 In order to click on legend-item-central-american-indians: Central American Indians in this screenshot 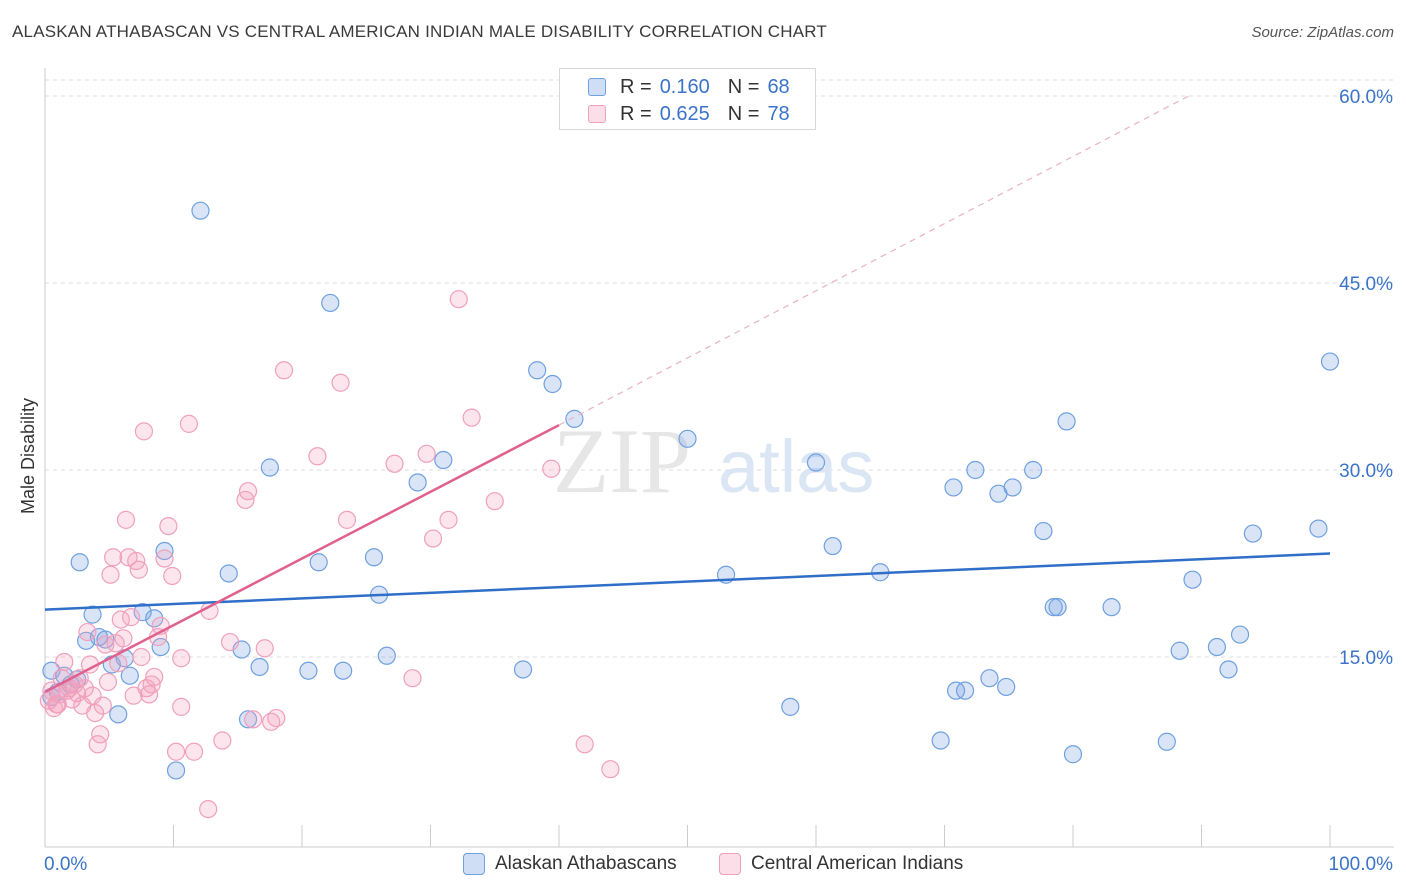, I will do `click(841, 864)`.